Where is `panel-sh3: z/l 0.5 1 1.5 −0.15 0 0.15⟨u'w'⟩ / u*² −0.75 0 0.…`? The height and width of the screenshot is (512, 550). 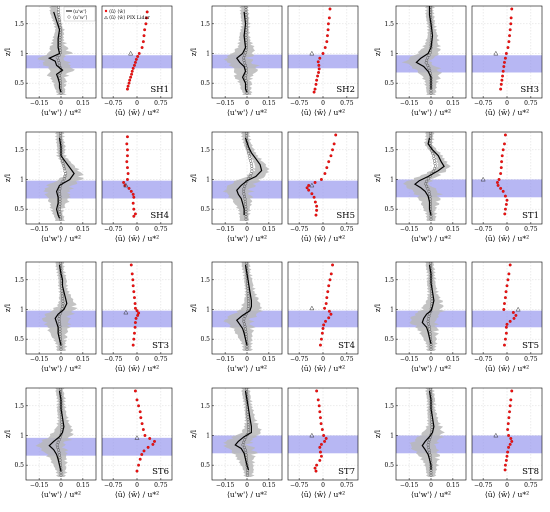 panel-sh3: z/l 0.5 1 1.5 −0.15 0 0.15⟨u'w'⟩ / u*² −0.75 0 0.… is located at coordinates (458, 61).